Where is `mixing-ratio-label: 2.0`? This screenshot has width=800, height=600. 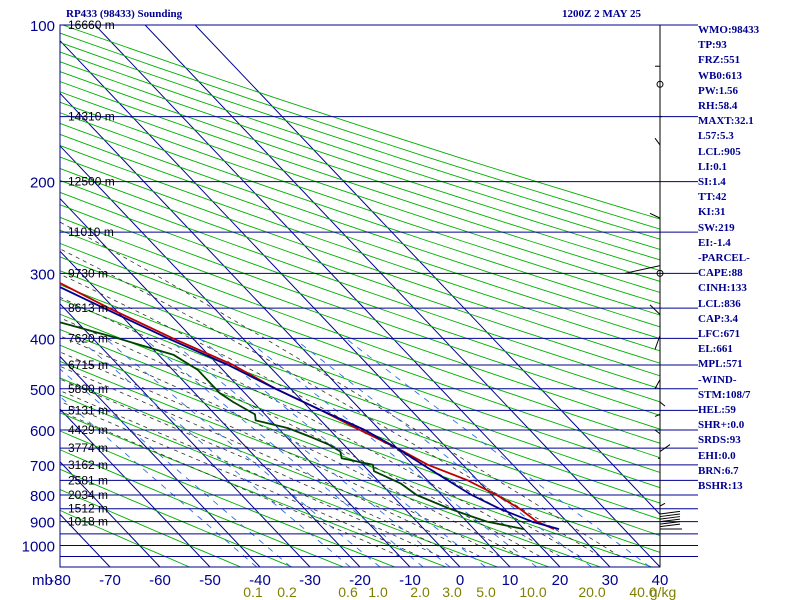 mixing-ratio-label: 2.0 is located at coordinates (420, 592).